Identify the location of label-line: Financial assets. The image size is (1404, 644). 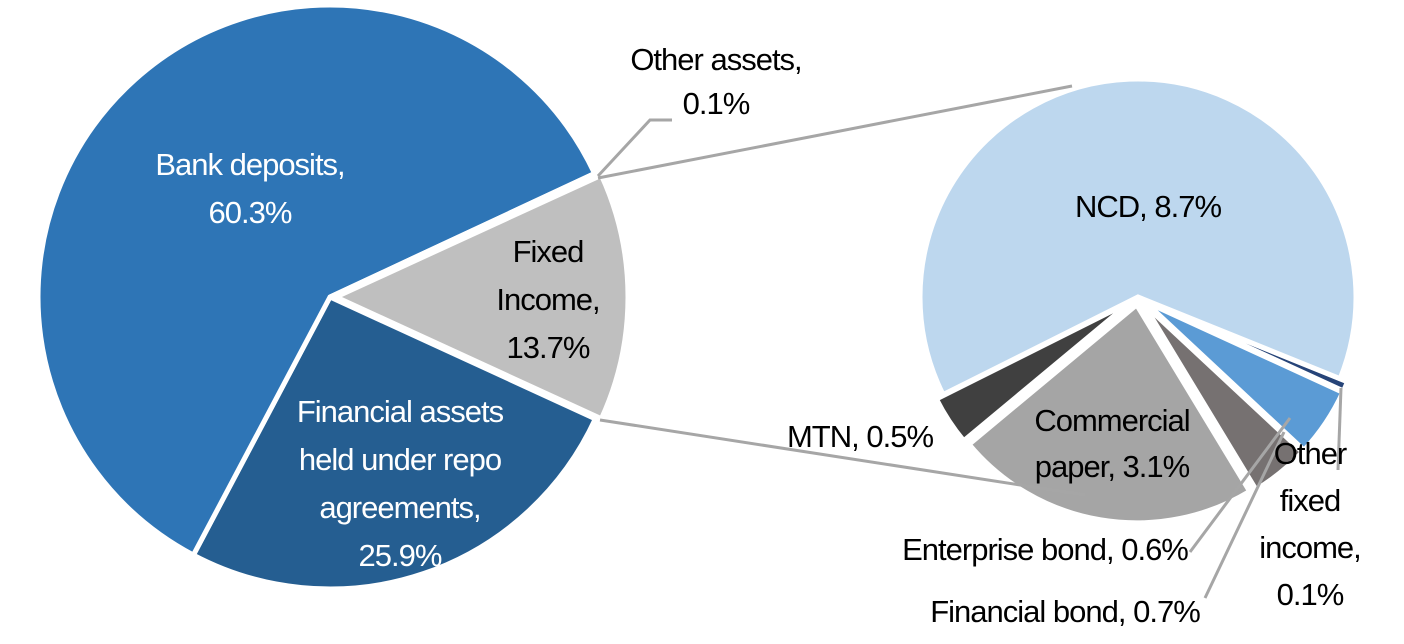
(400, 411).